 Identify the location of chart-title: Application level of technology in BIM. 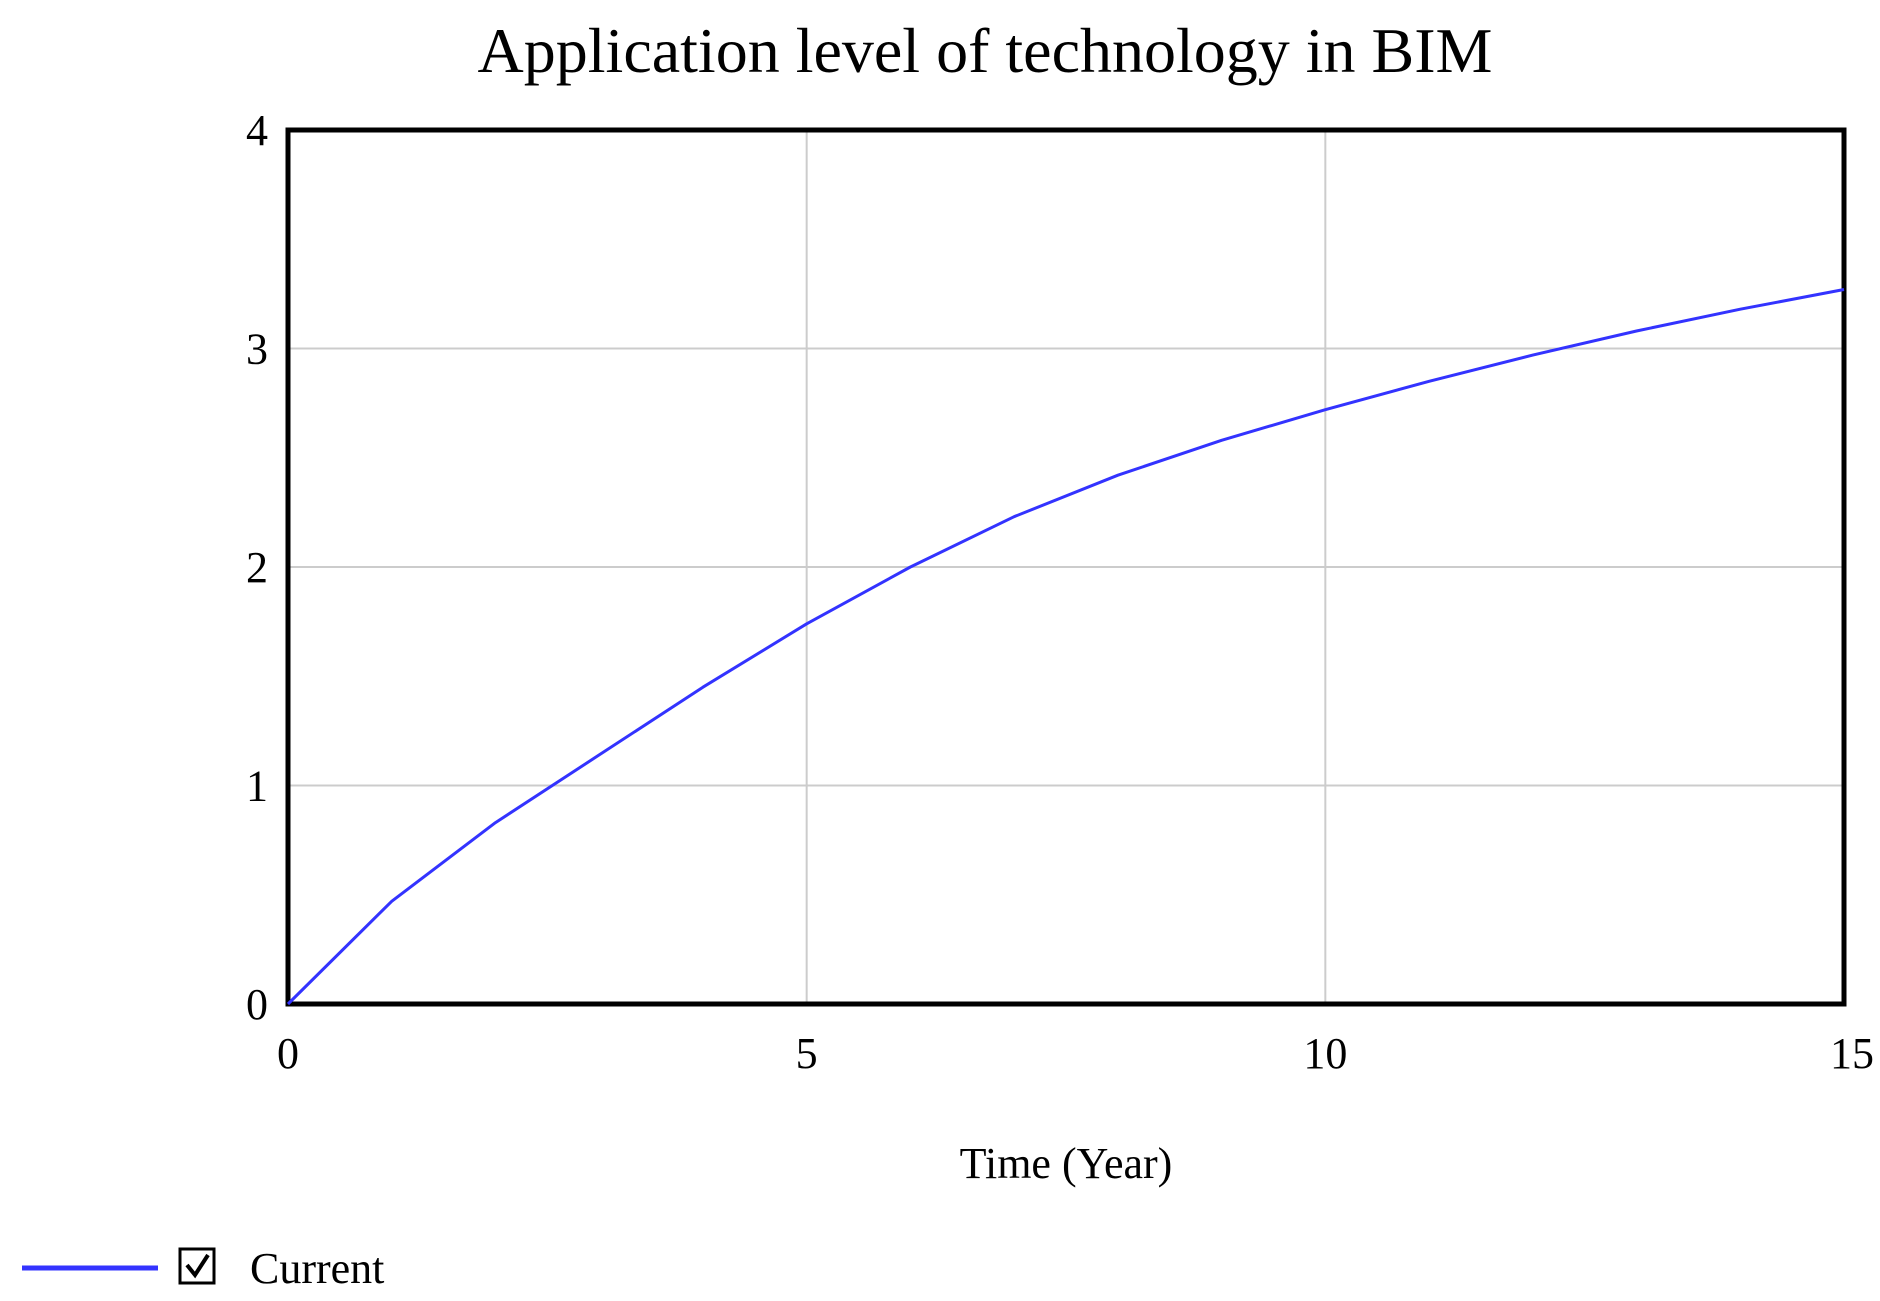
(985, 50).